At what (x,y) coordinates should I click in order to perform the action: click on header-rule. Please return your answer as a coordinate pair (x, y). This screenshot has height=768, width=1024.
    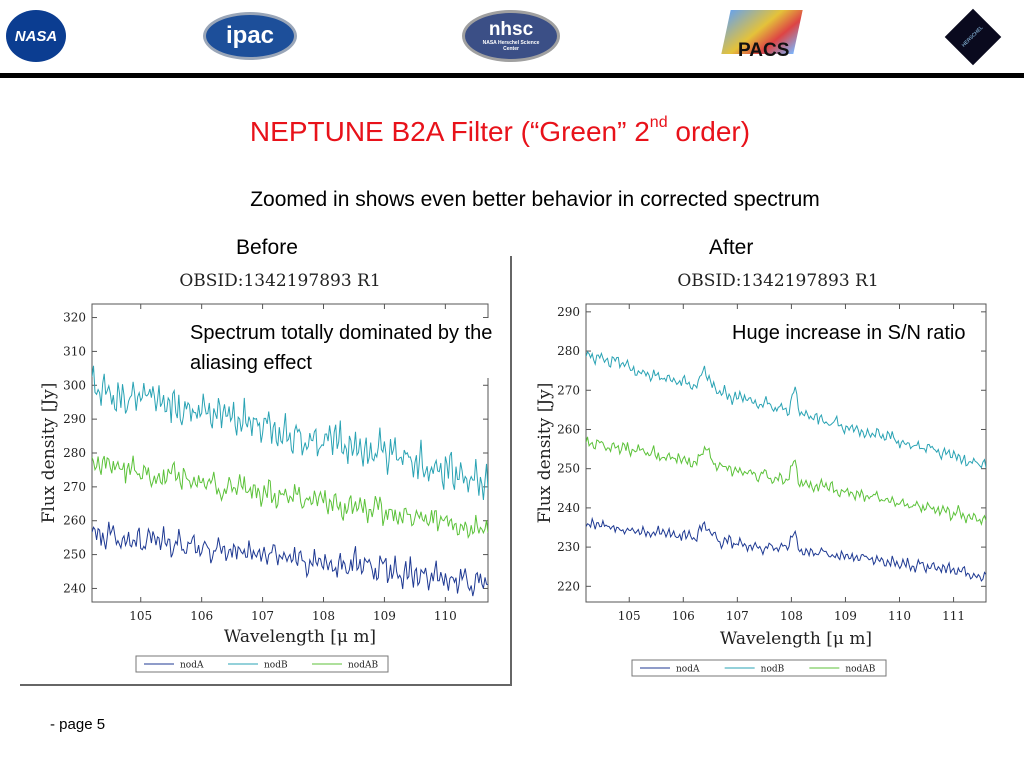
    Looking at the image, I should click on (512, 75).